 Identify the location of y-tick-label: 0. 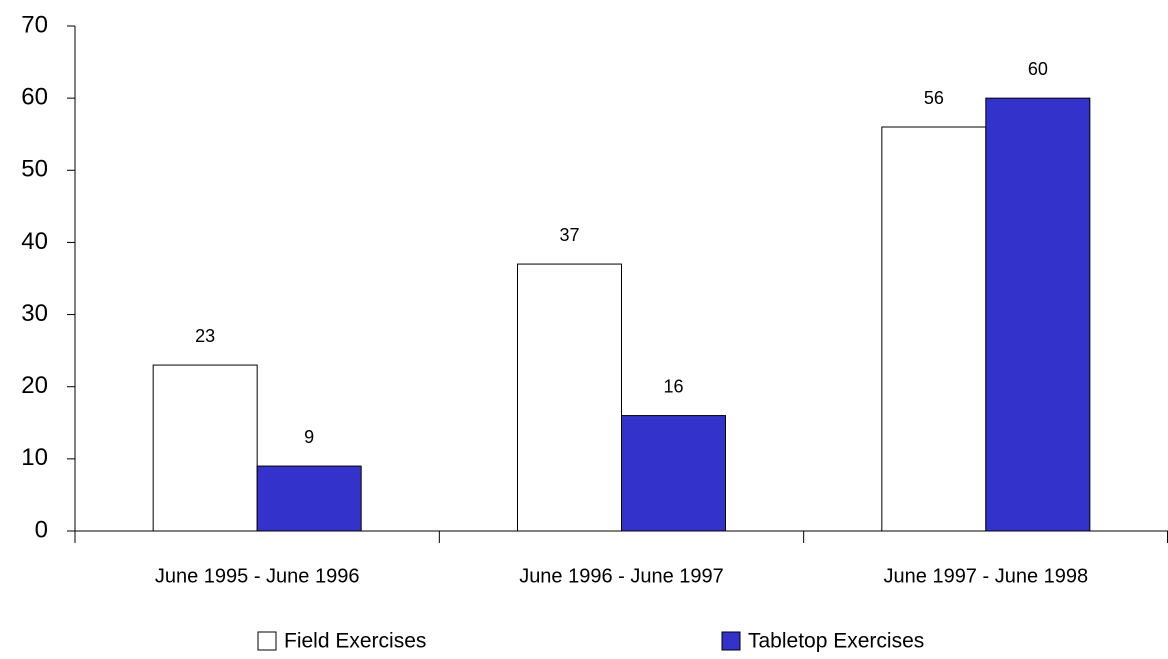
(41, 529).